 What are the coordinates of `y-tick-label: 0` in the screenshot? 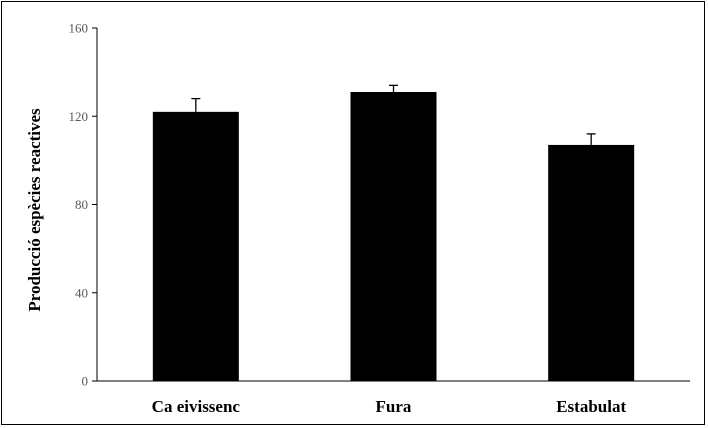 It's located at (85, 381).